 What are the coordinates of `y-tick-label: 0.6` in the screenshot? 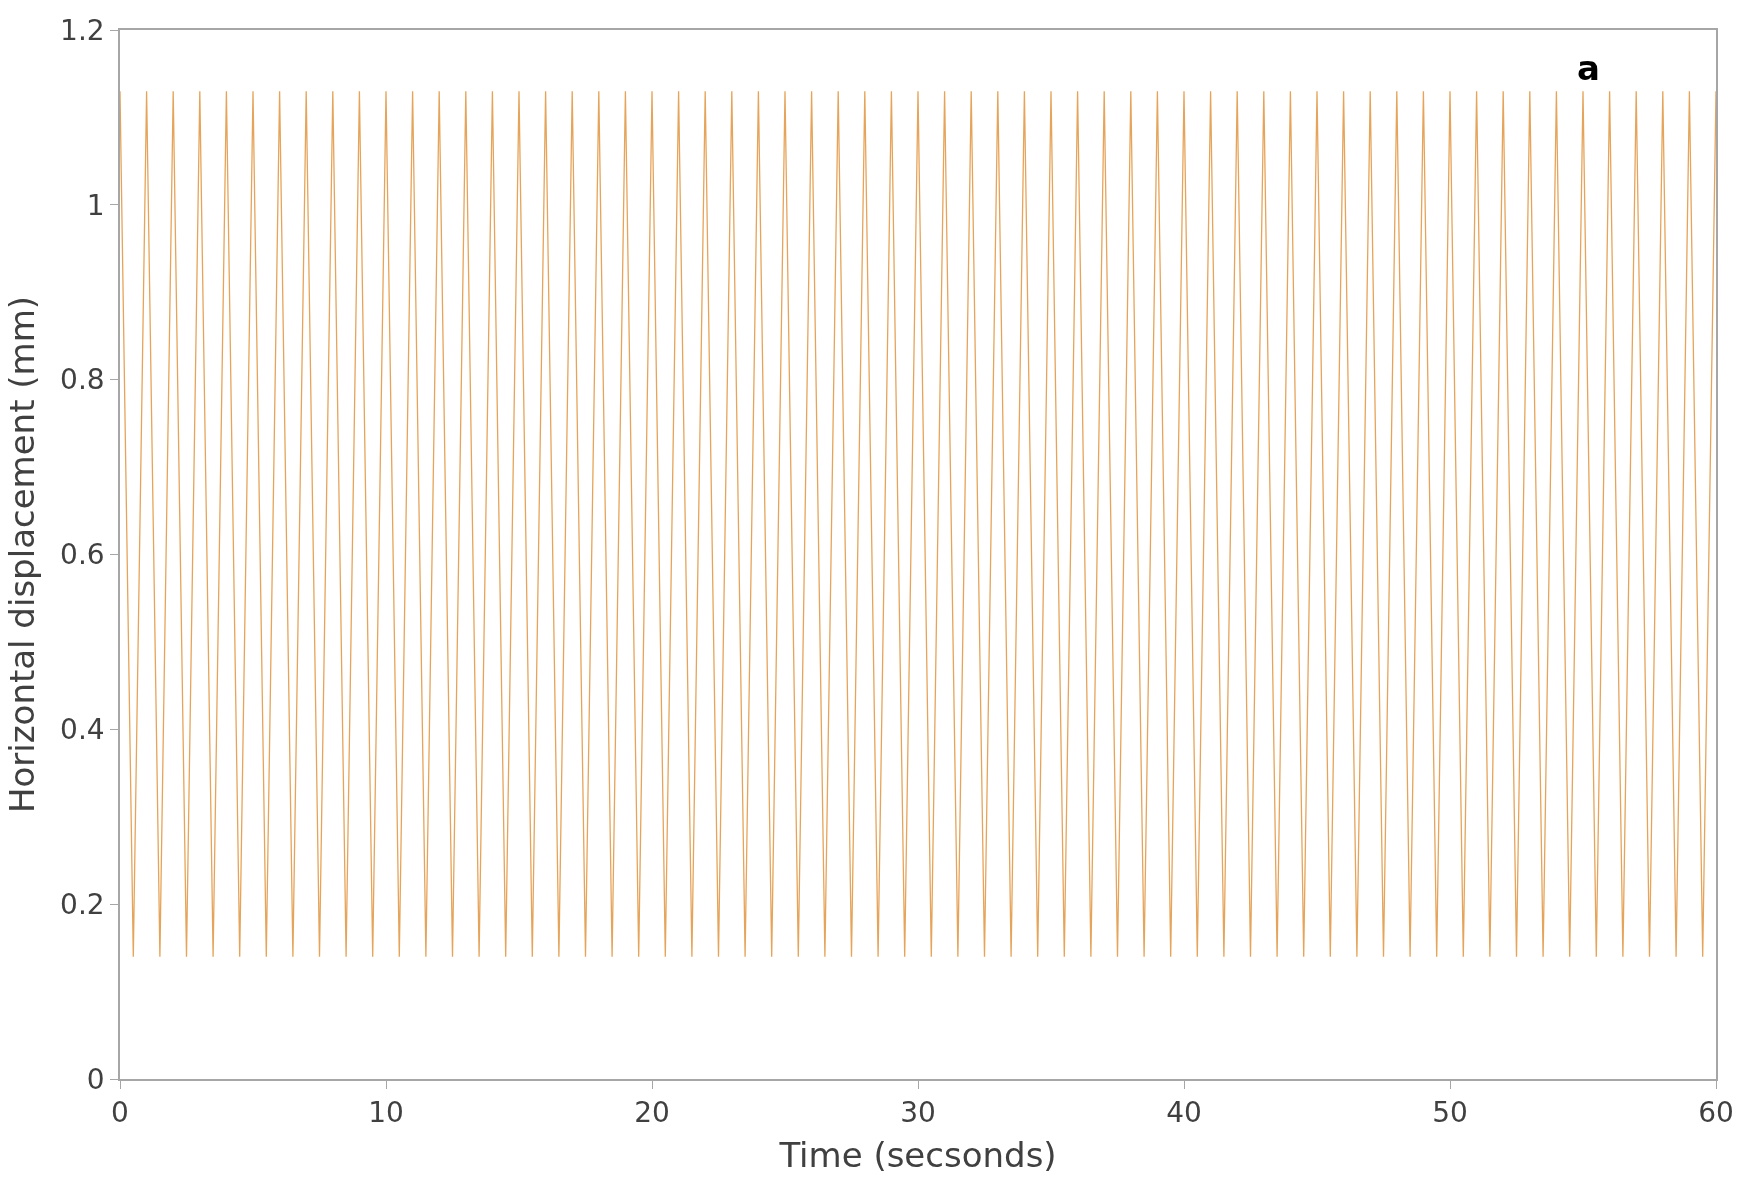 It's located at (82, 555).